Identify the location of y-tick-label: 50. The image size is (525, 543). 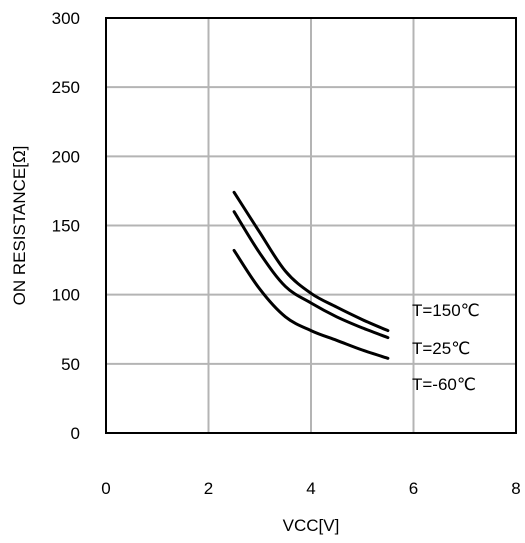
(70, 364).